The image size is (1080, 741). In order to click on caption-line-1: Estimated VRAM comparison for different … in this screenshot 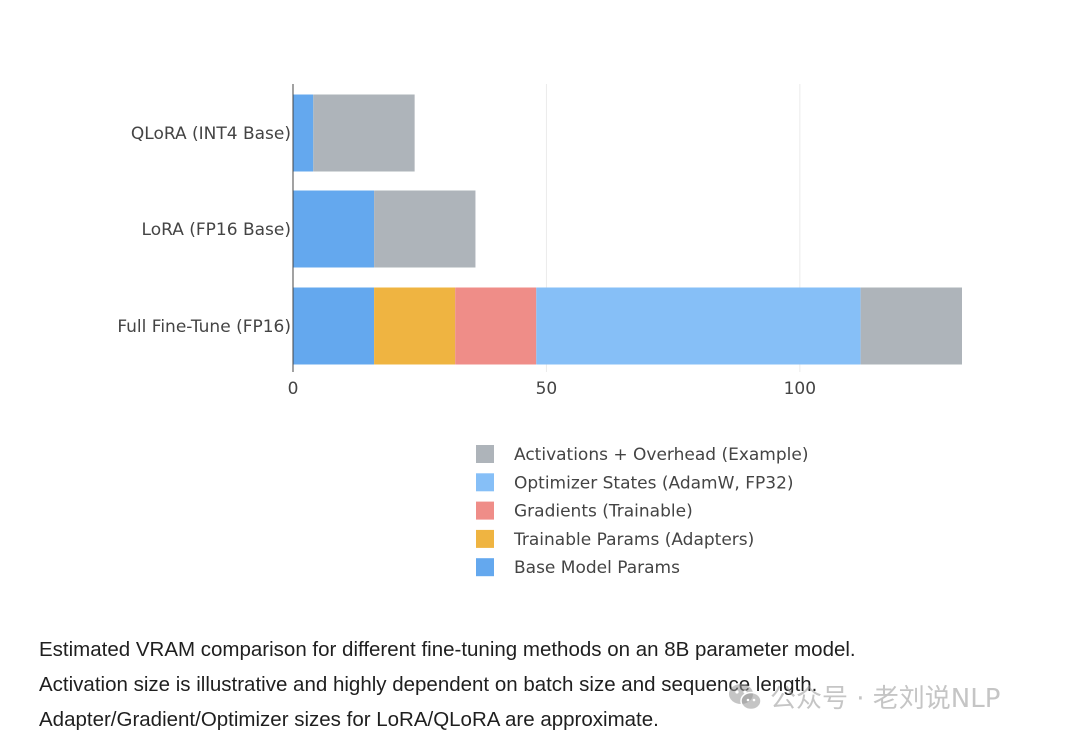, I will do `click(447, 649)`.